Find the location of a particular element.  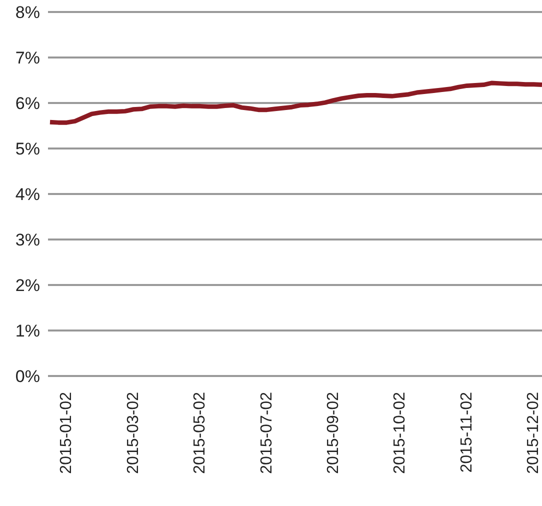

x-tick-label: 2015-11-02 is located at coordinates (467, 432).